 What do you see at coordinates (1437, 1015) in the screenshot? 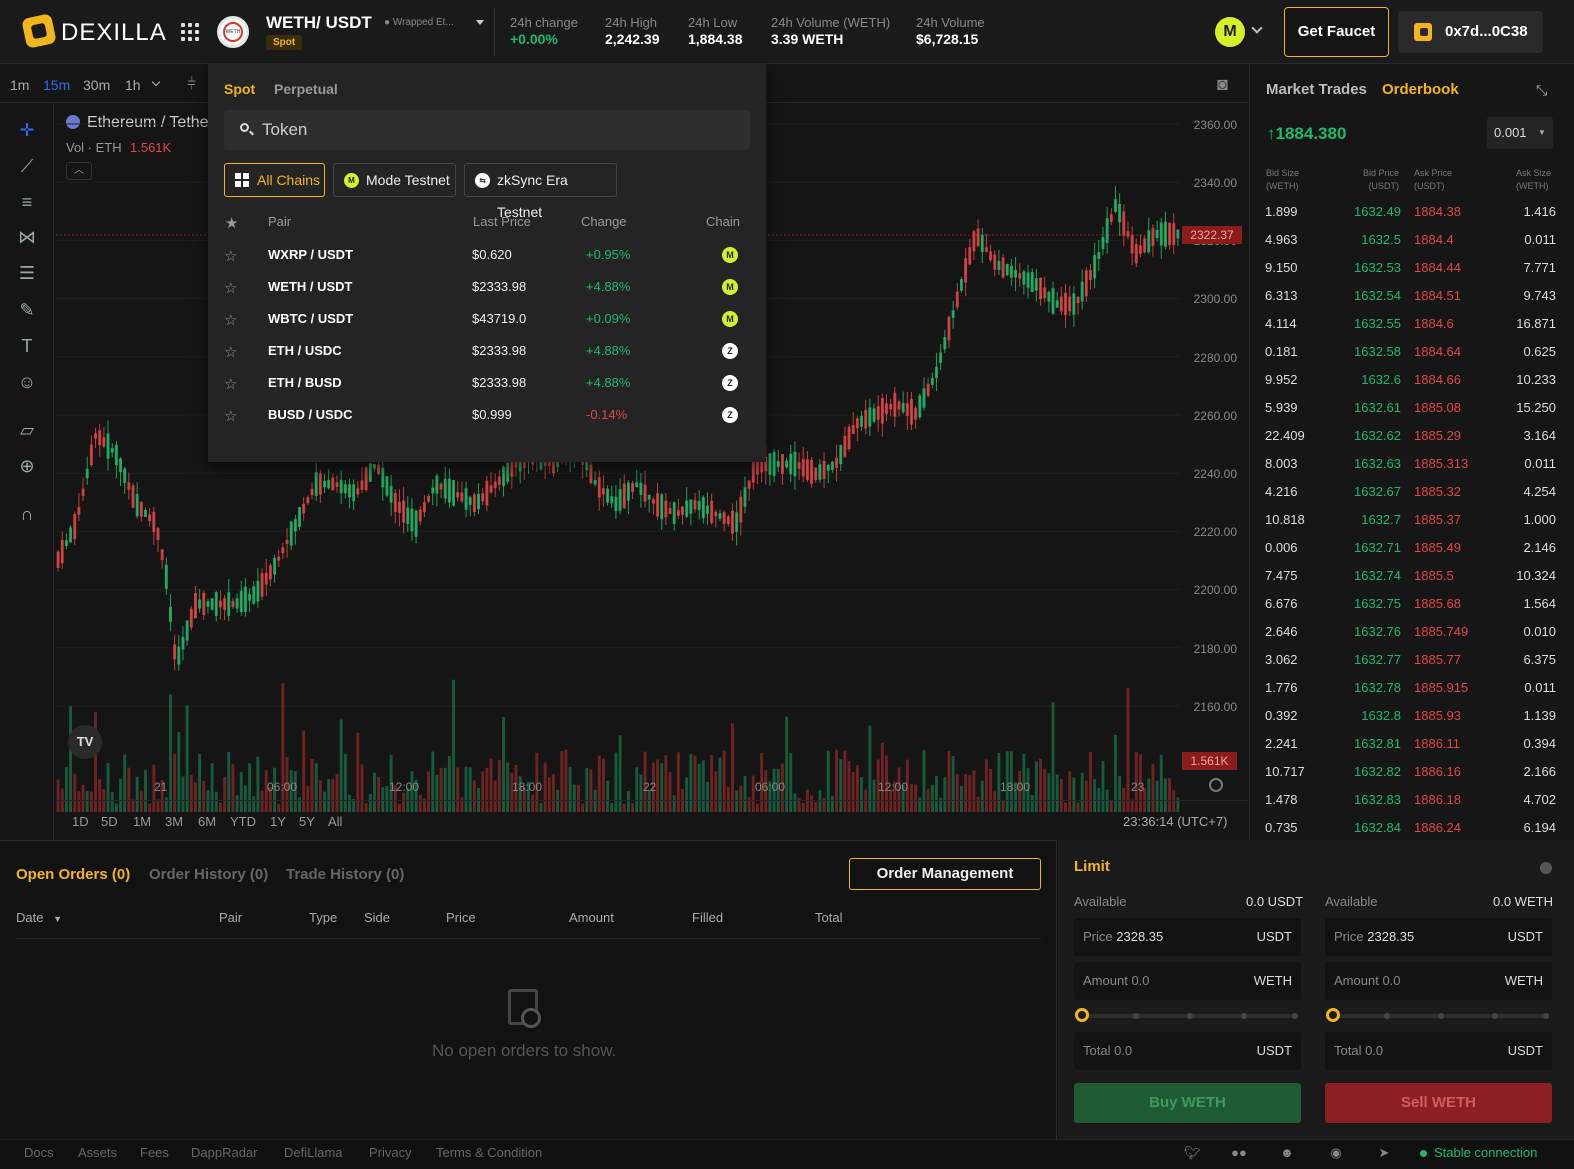
I see `sell-amount-slider` at bounding box center [1437, 1015].